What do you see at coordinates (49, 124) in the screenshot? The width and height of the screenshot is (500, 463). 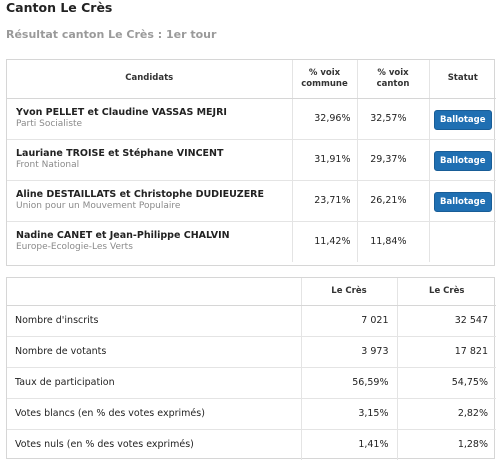 I see `candidate-party: Parti Socialiste` at bounding box center [49, 124].